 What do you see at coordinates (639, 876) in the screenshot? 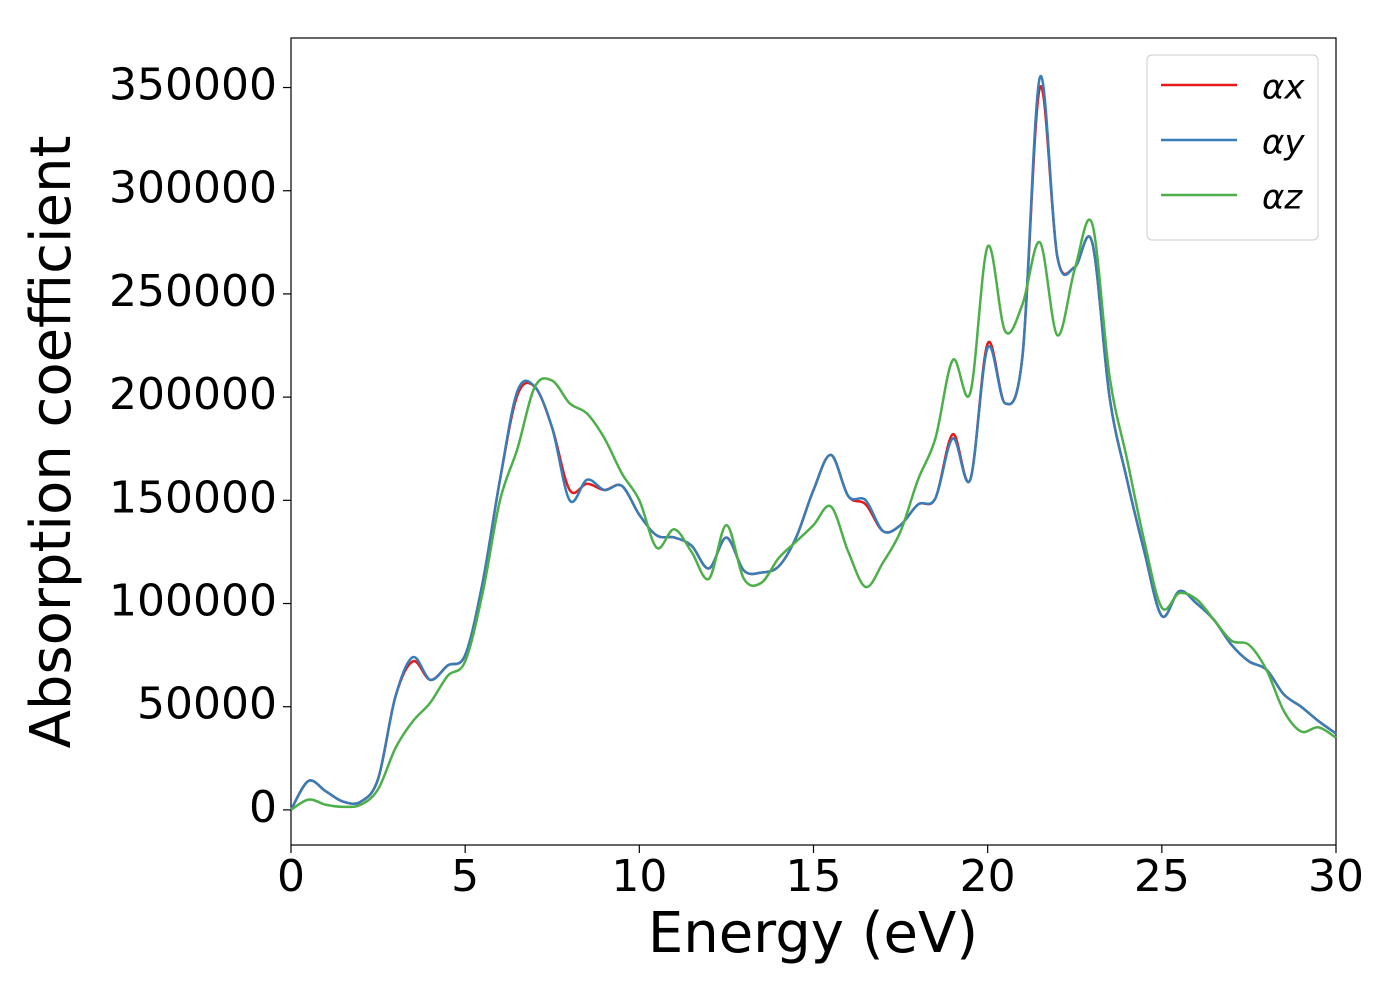
I see `x-tick-label: 10` at bounding box center [639, 876].